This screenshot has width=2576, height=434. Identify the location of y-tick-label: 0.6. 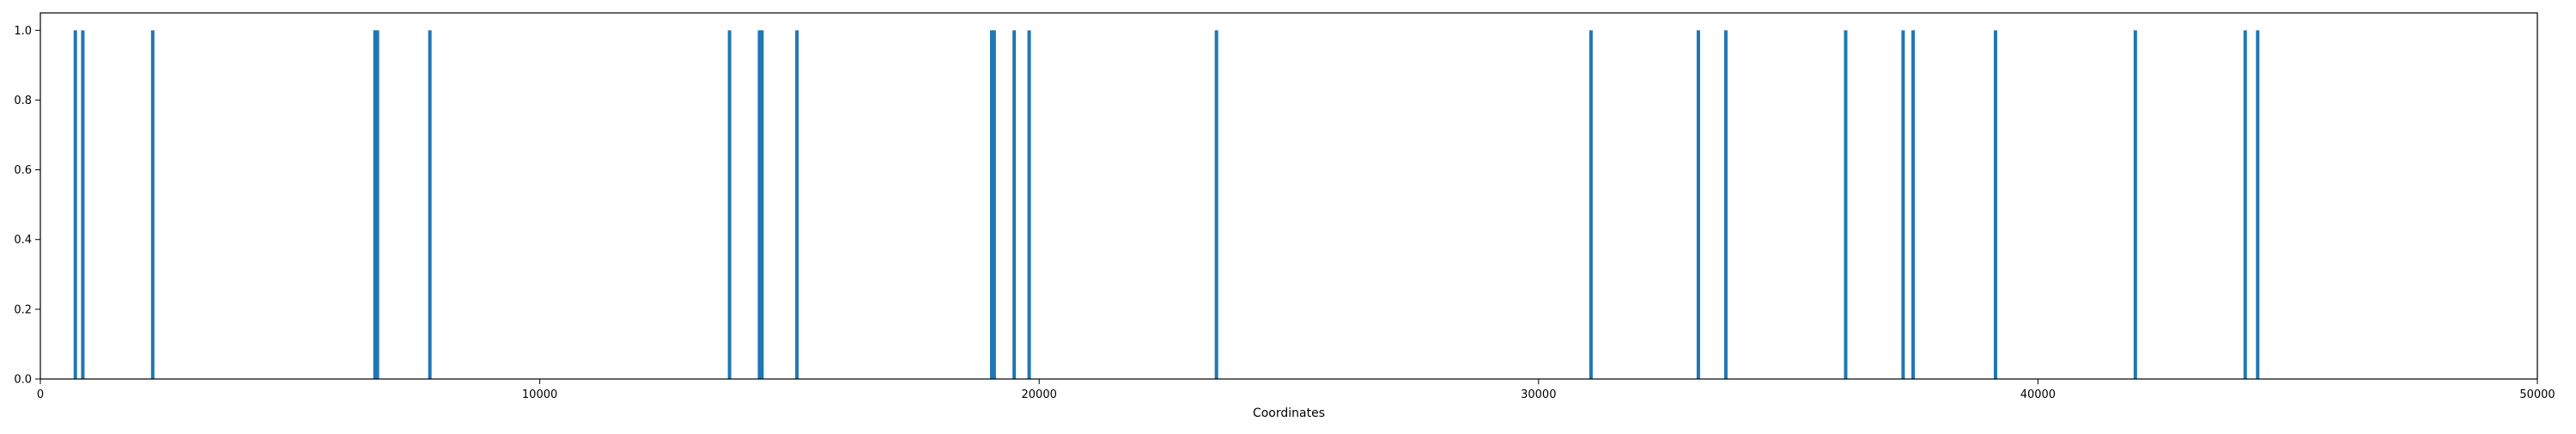
(23, 170).